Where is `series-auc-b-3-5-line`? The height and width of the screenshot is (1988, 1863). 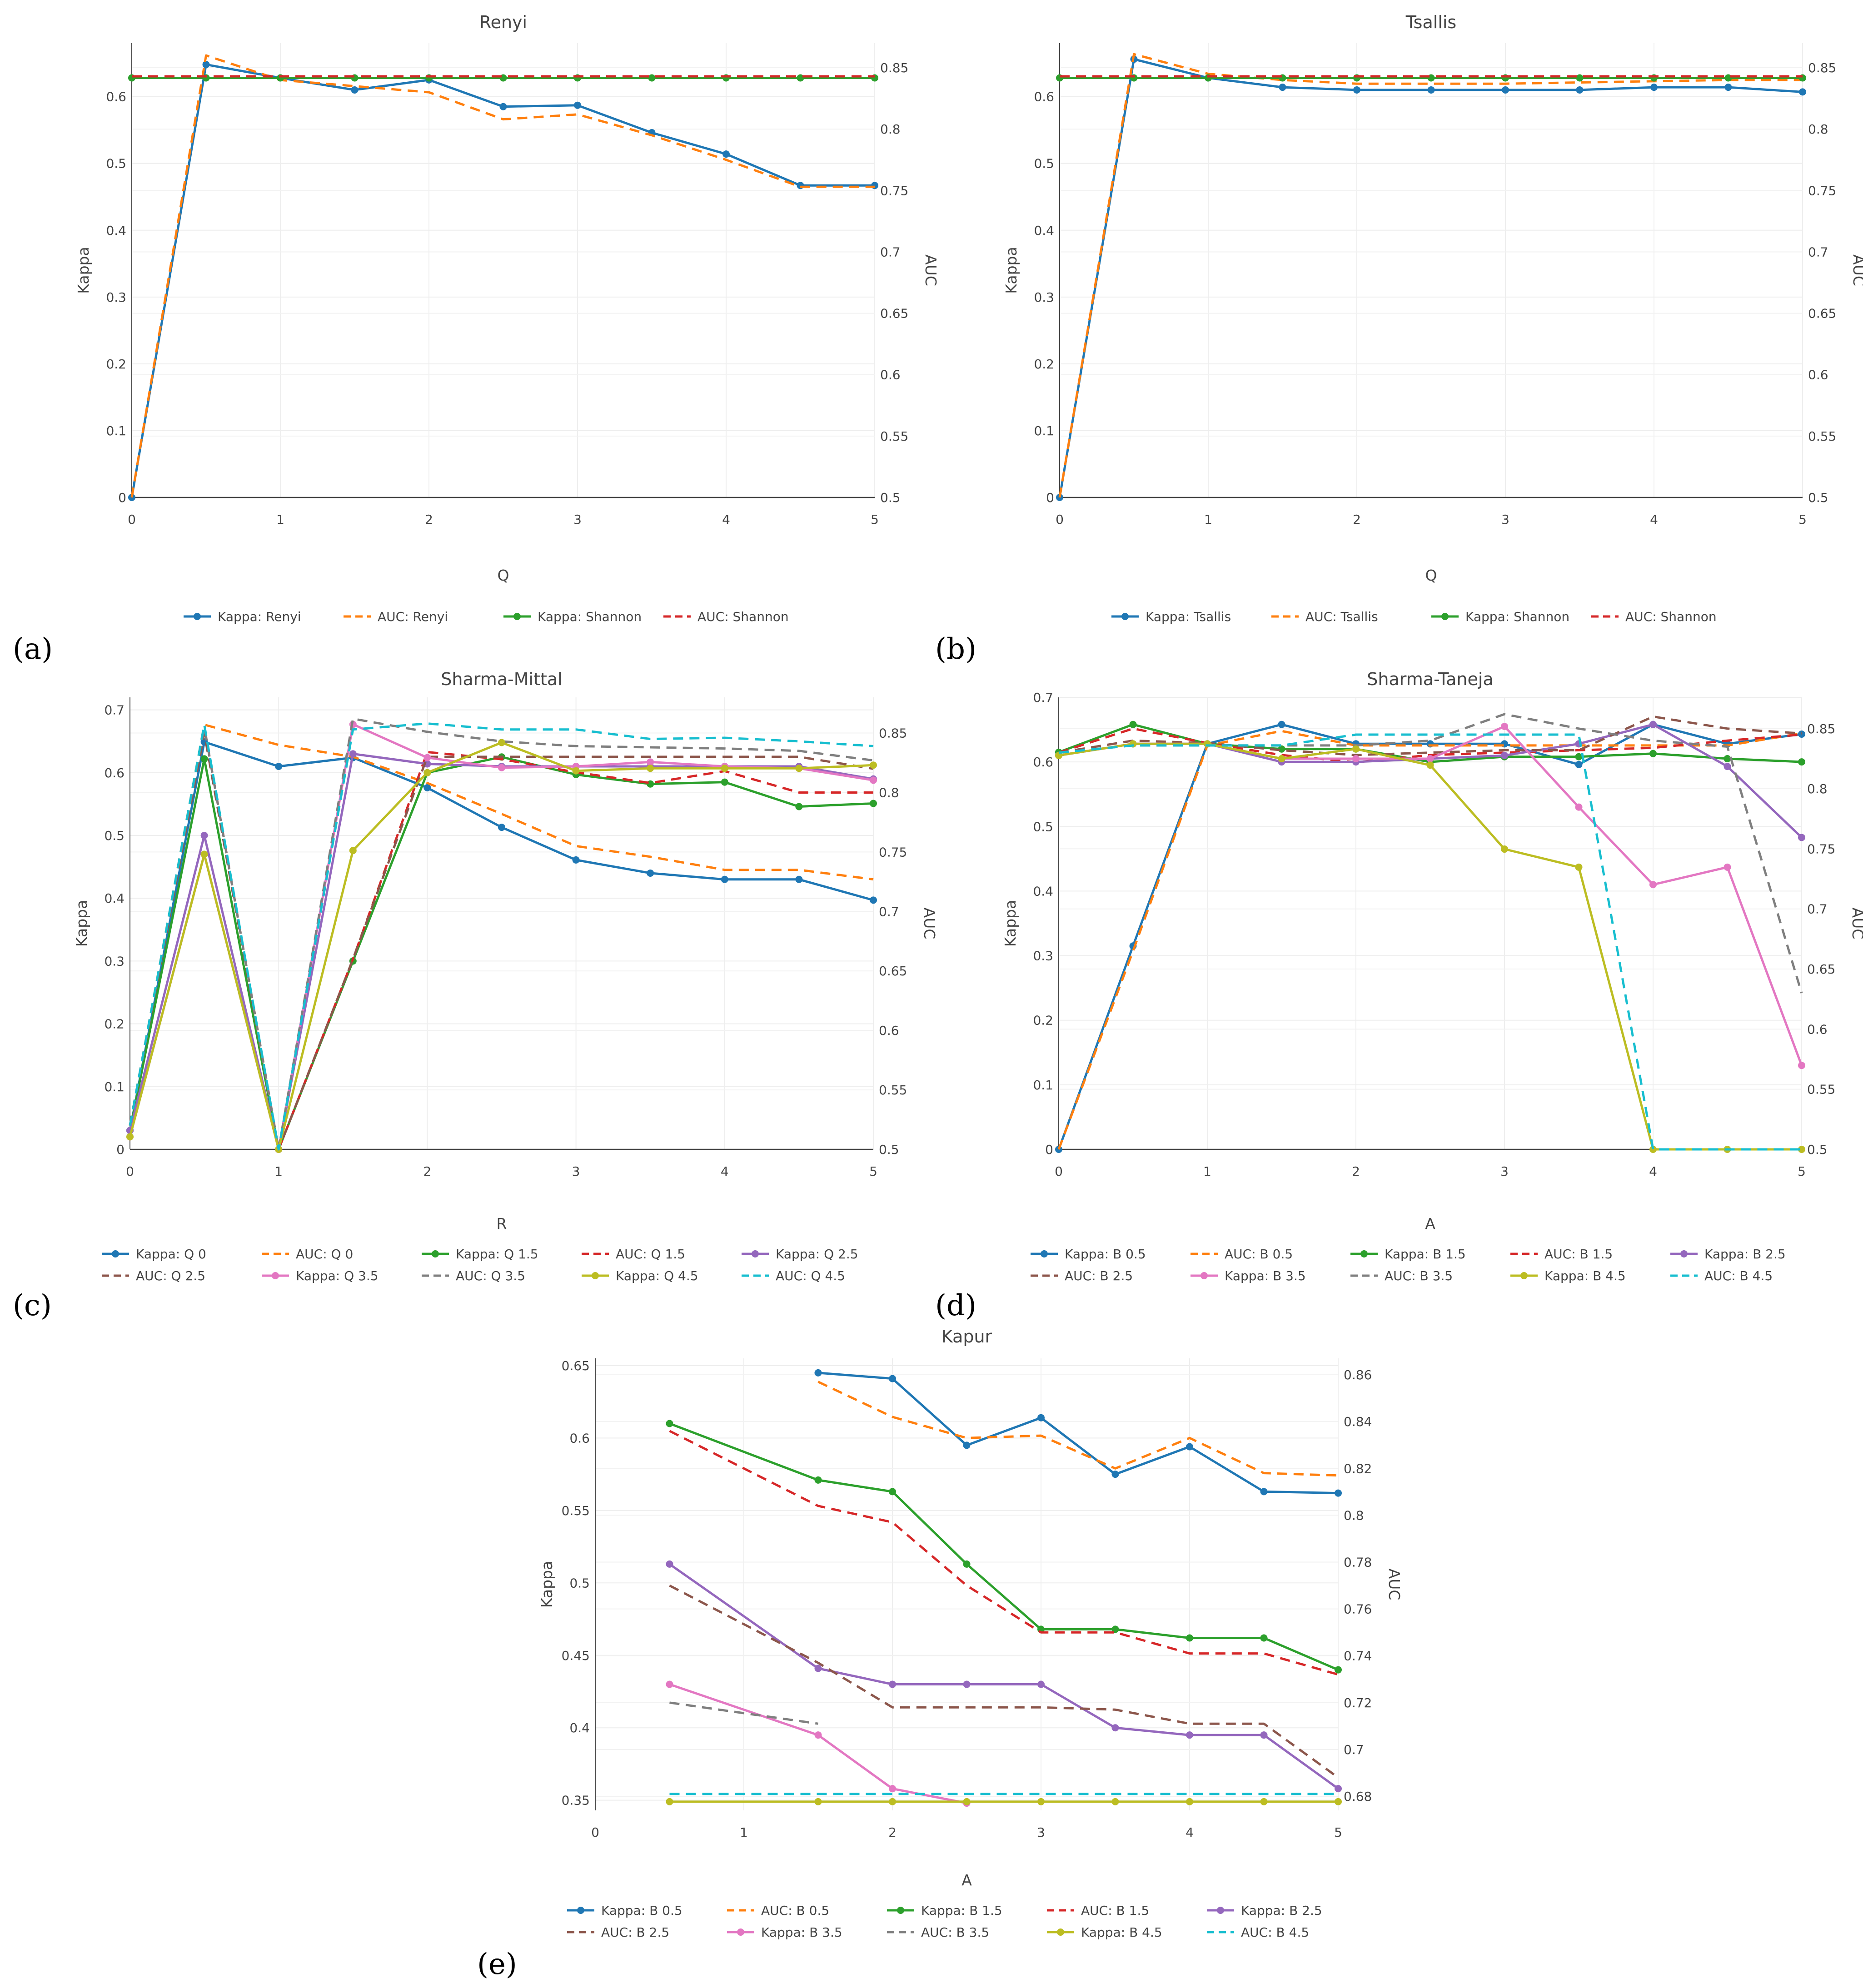 series-auc-b-3-5-line is located at coordinates (743, 1713).